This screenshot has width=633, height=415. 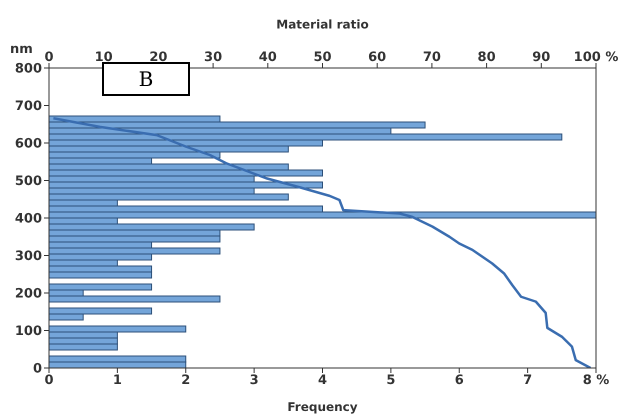 I want to click on x2-tick-label: 0, so click(x=49, y=57).